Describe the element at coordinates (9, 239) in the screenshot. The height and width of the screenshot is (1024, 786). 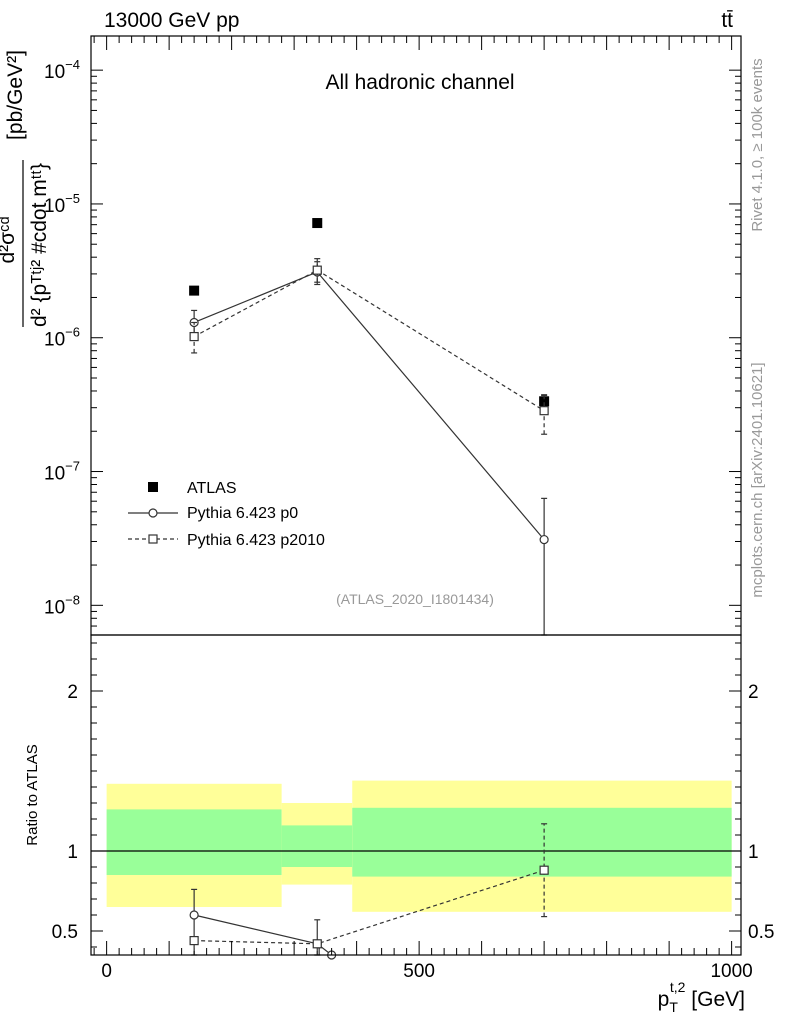
I see `y-label-numerator: d²σᶜᵈ` at that location.